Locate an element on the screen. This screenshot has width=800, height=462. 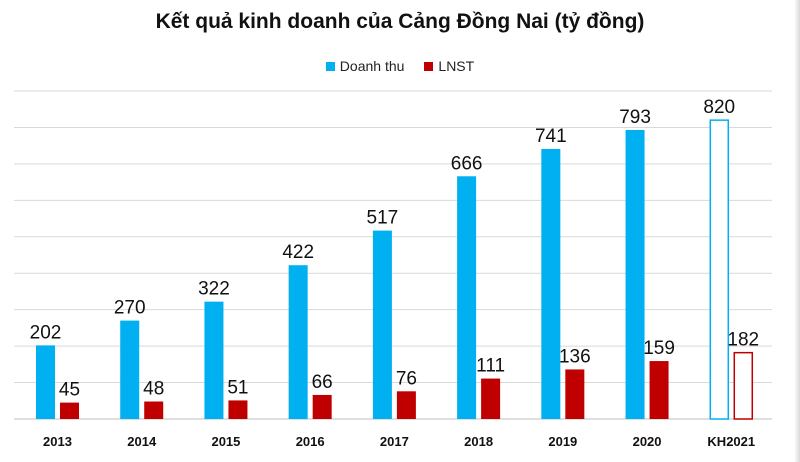
data-label-lnst: 45 is located at coordinates (69, 390).